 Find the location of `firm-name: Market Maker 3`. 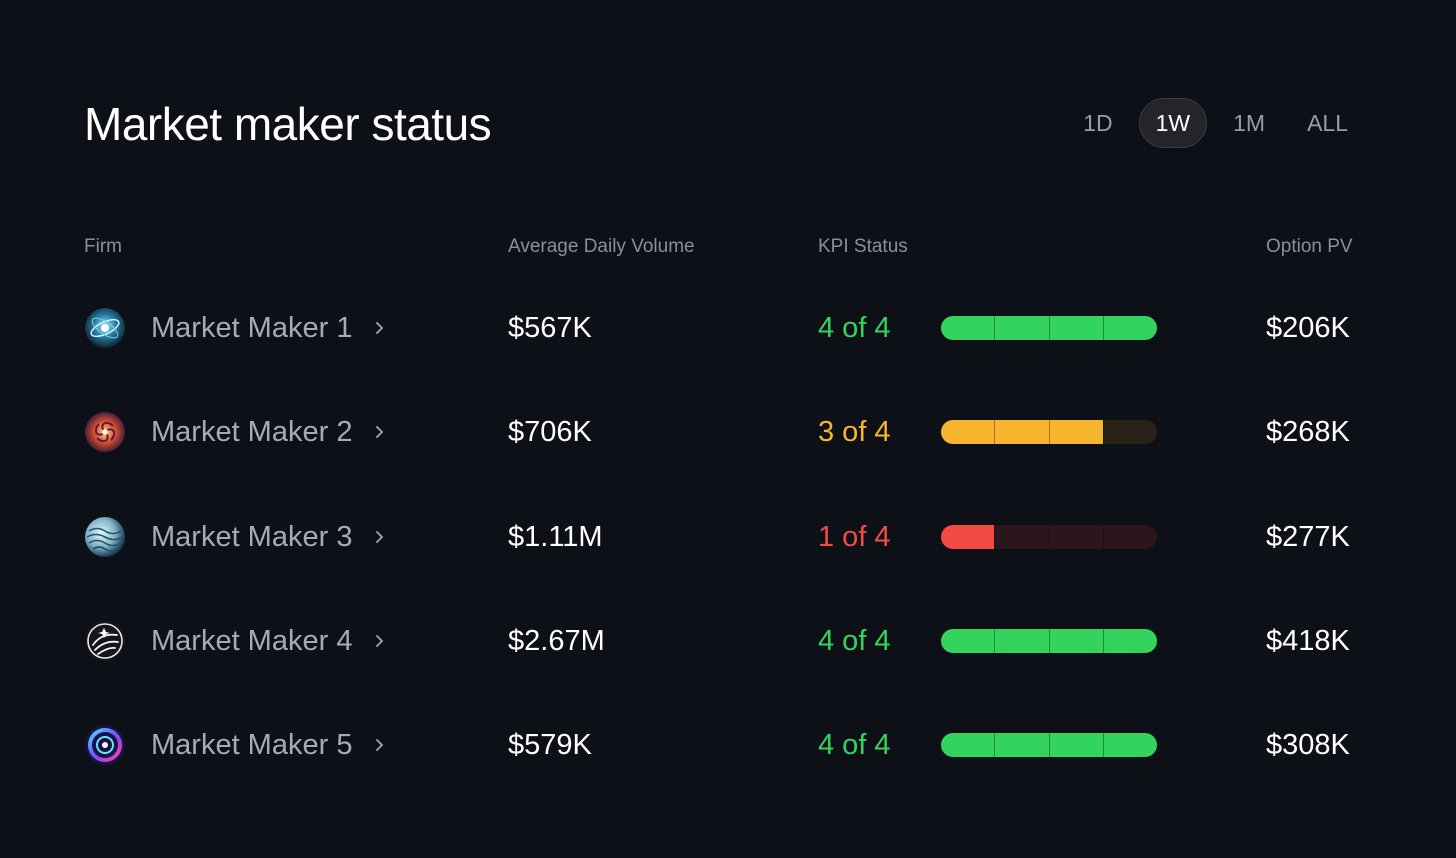

firm-name: Market Maker 3 is located at coordinates (252, 536).